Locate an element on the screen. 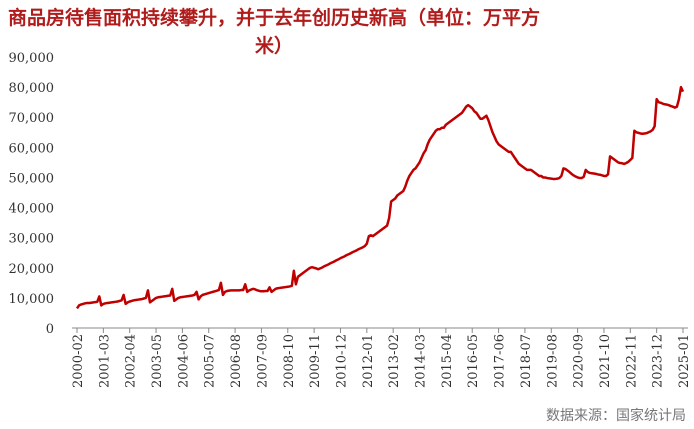 This screenshot has width=694, height=429. x-tick-label: 2023-12 is located at coordinates (658, 361).